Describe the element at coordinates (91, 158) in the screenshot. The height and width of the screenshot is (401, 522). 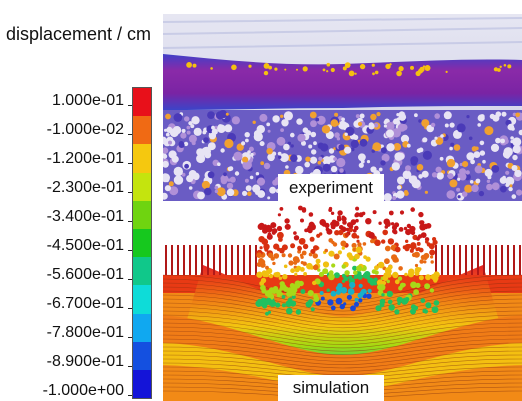
I see `legend-tick: -1.200e-01` at that location.